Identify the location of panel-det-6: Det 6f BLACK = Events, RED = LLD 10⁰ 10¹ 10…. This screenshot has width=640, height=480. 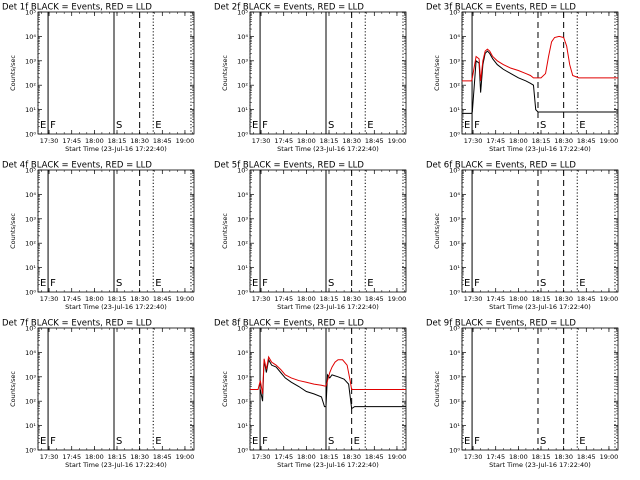
(522, 236).